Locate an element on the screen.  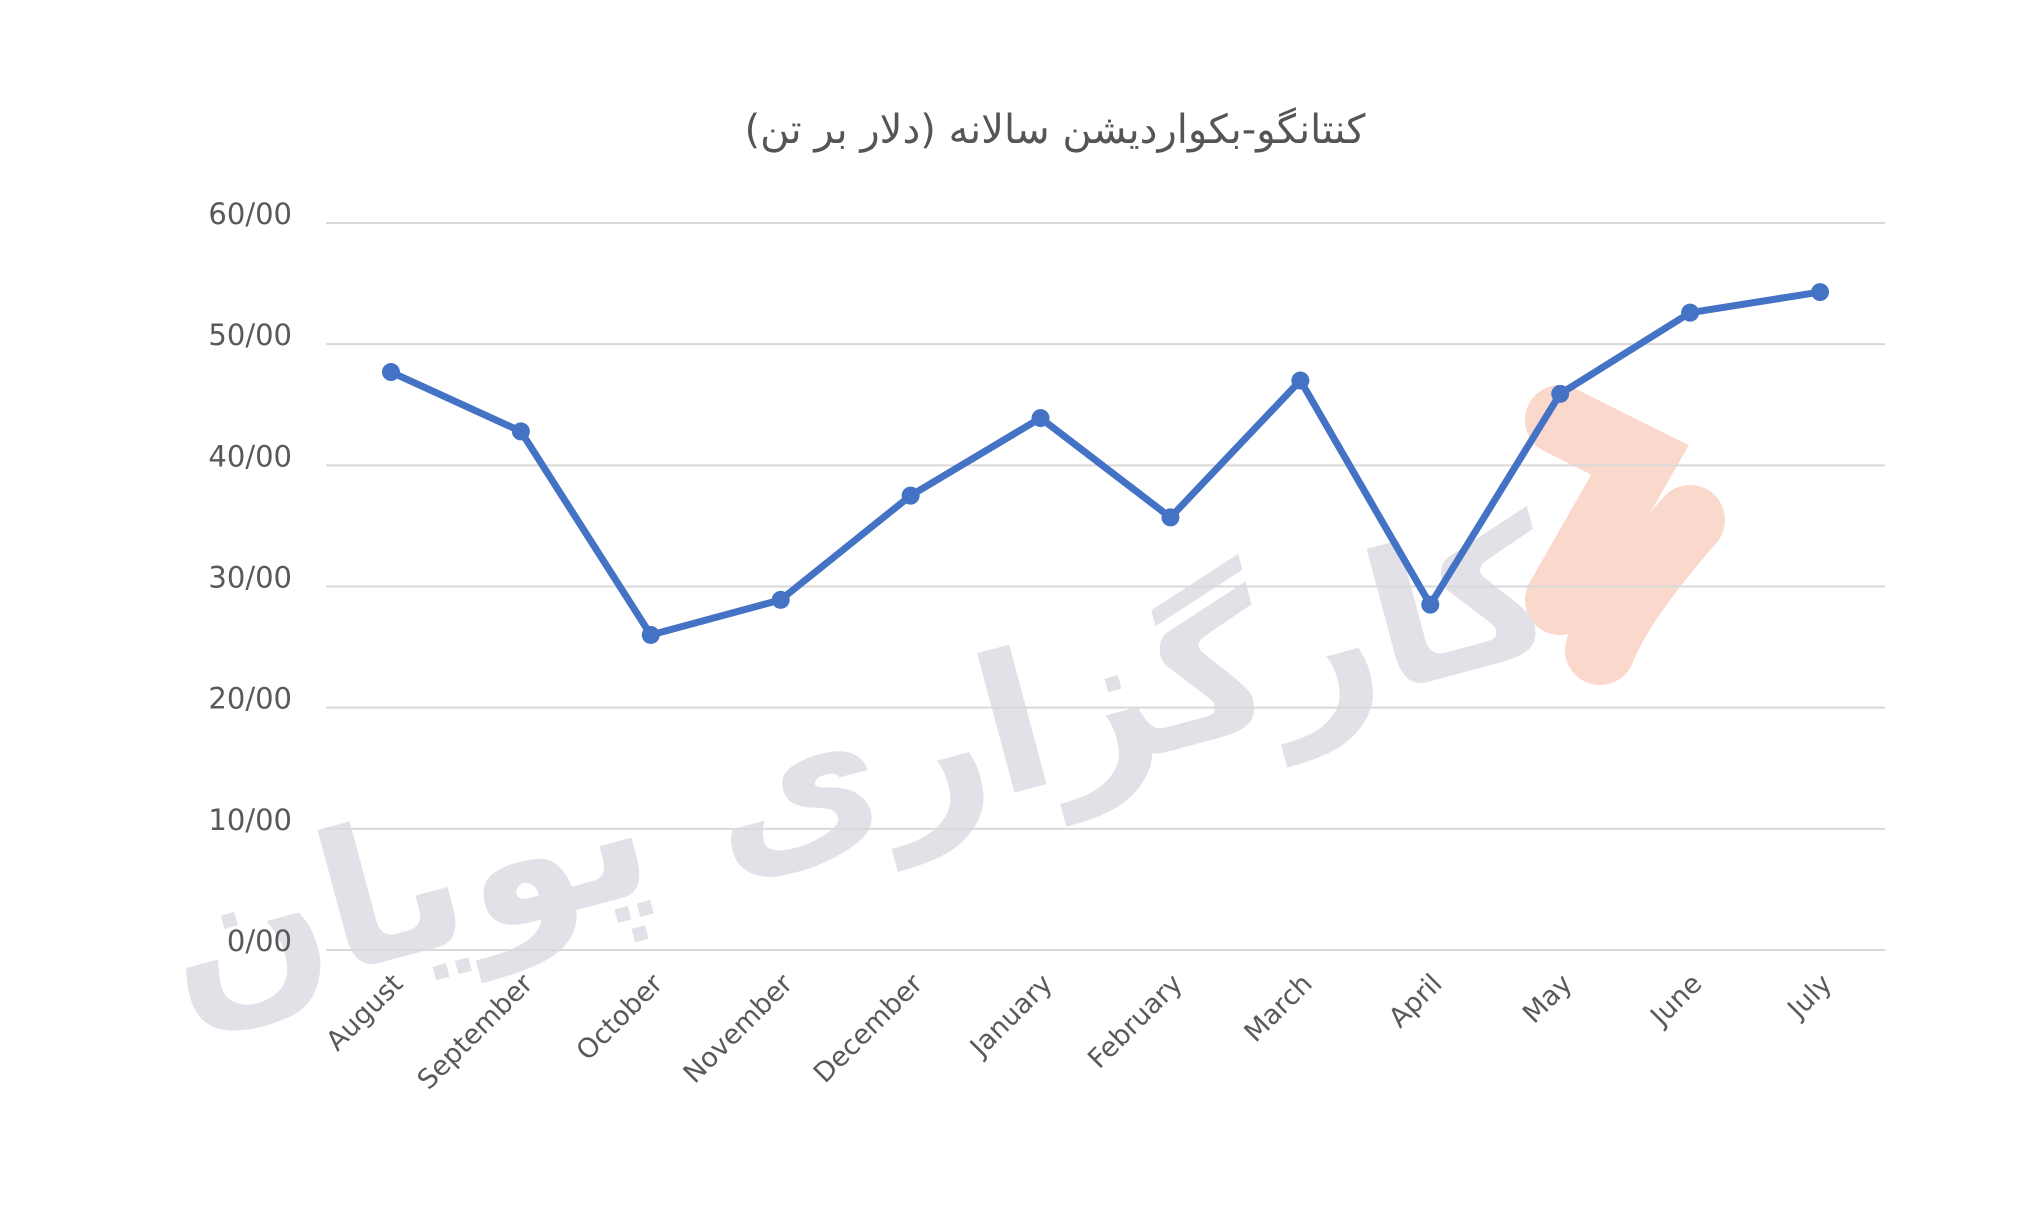
y-tick-label: 60/00 is located at coordinates (250, 214).